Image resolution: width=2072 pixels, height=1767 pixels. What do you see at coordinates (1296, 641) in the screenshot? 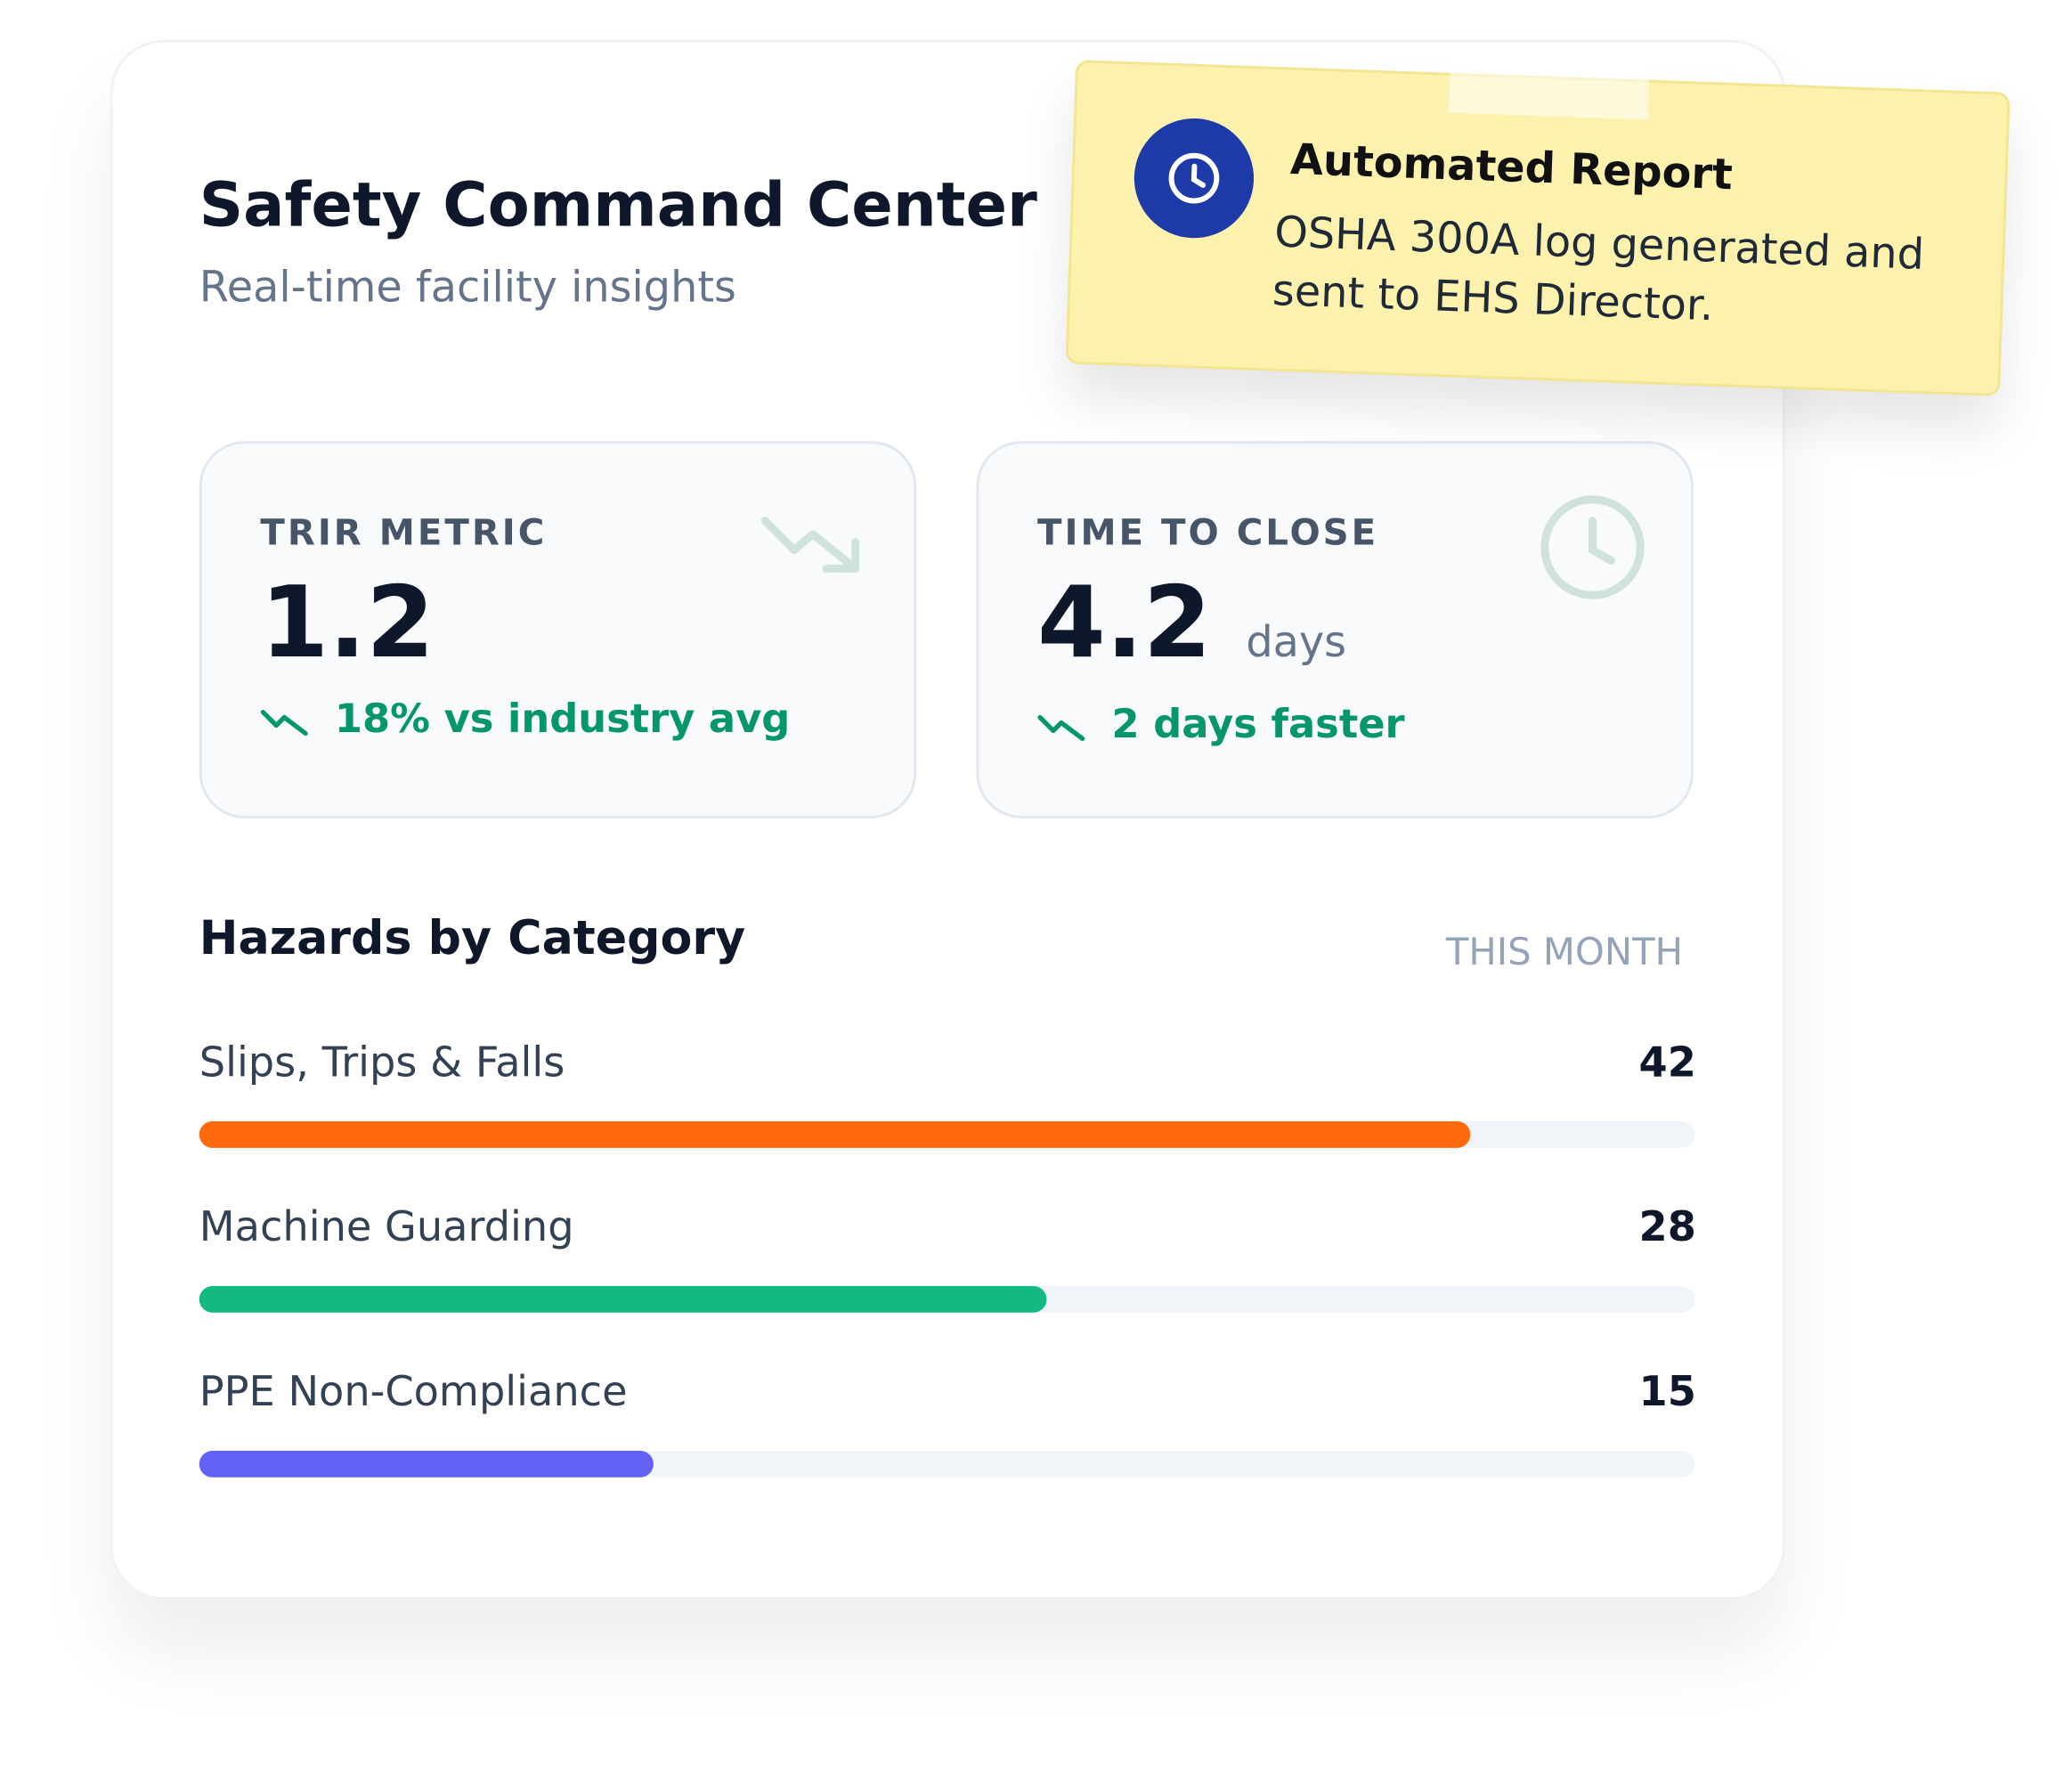
I see `metric-unit: days` at bounding box center [1296, 641].